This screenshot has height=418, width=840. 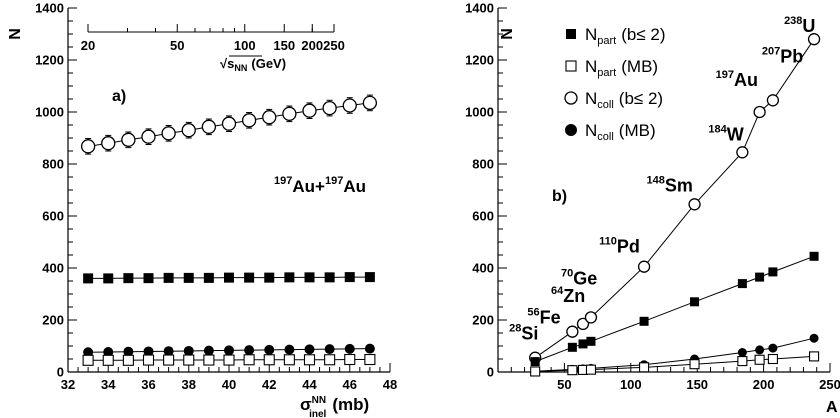 I want to click on x-tick-label: 46, so click(x=350, y=384).